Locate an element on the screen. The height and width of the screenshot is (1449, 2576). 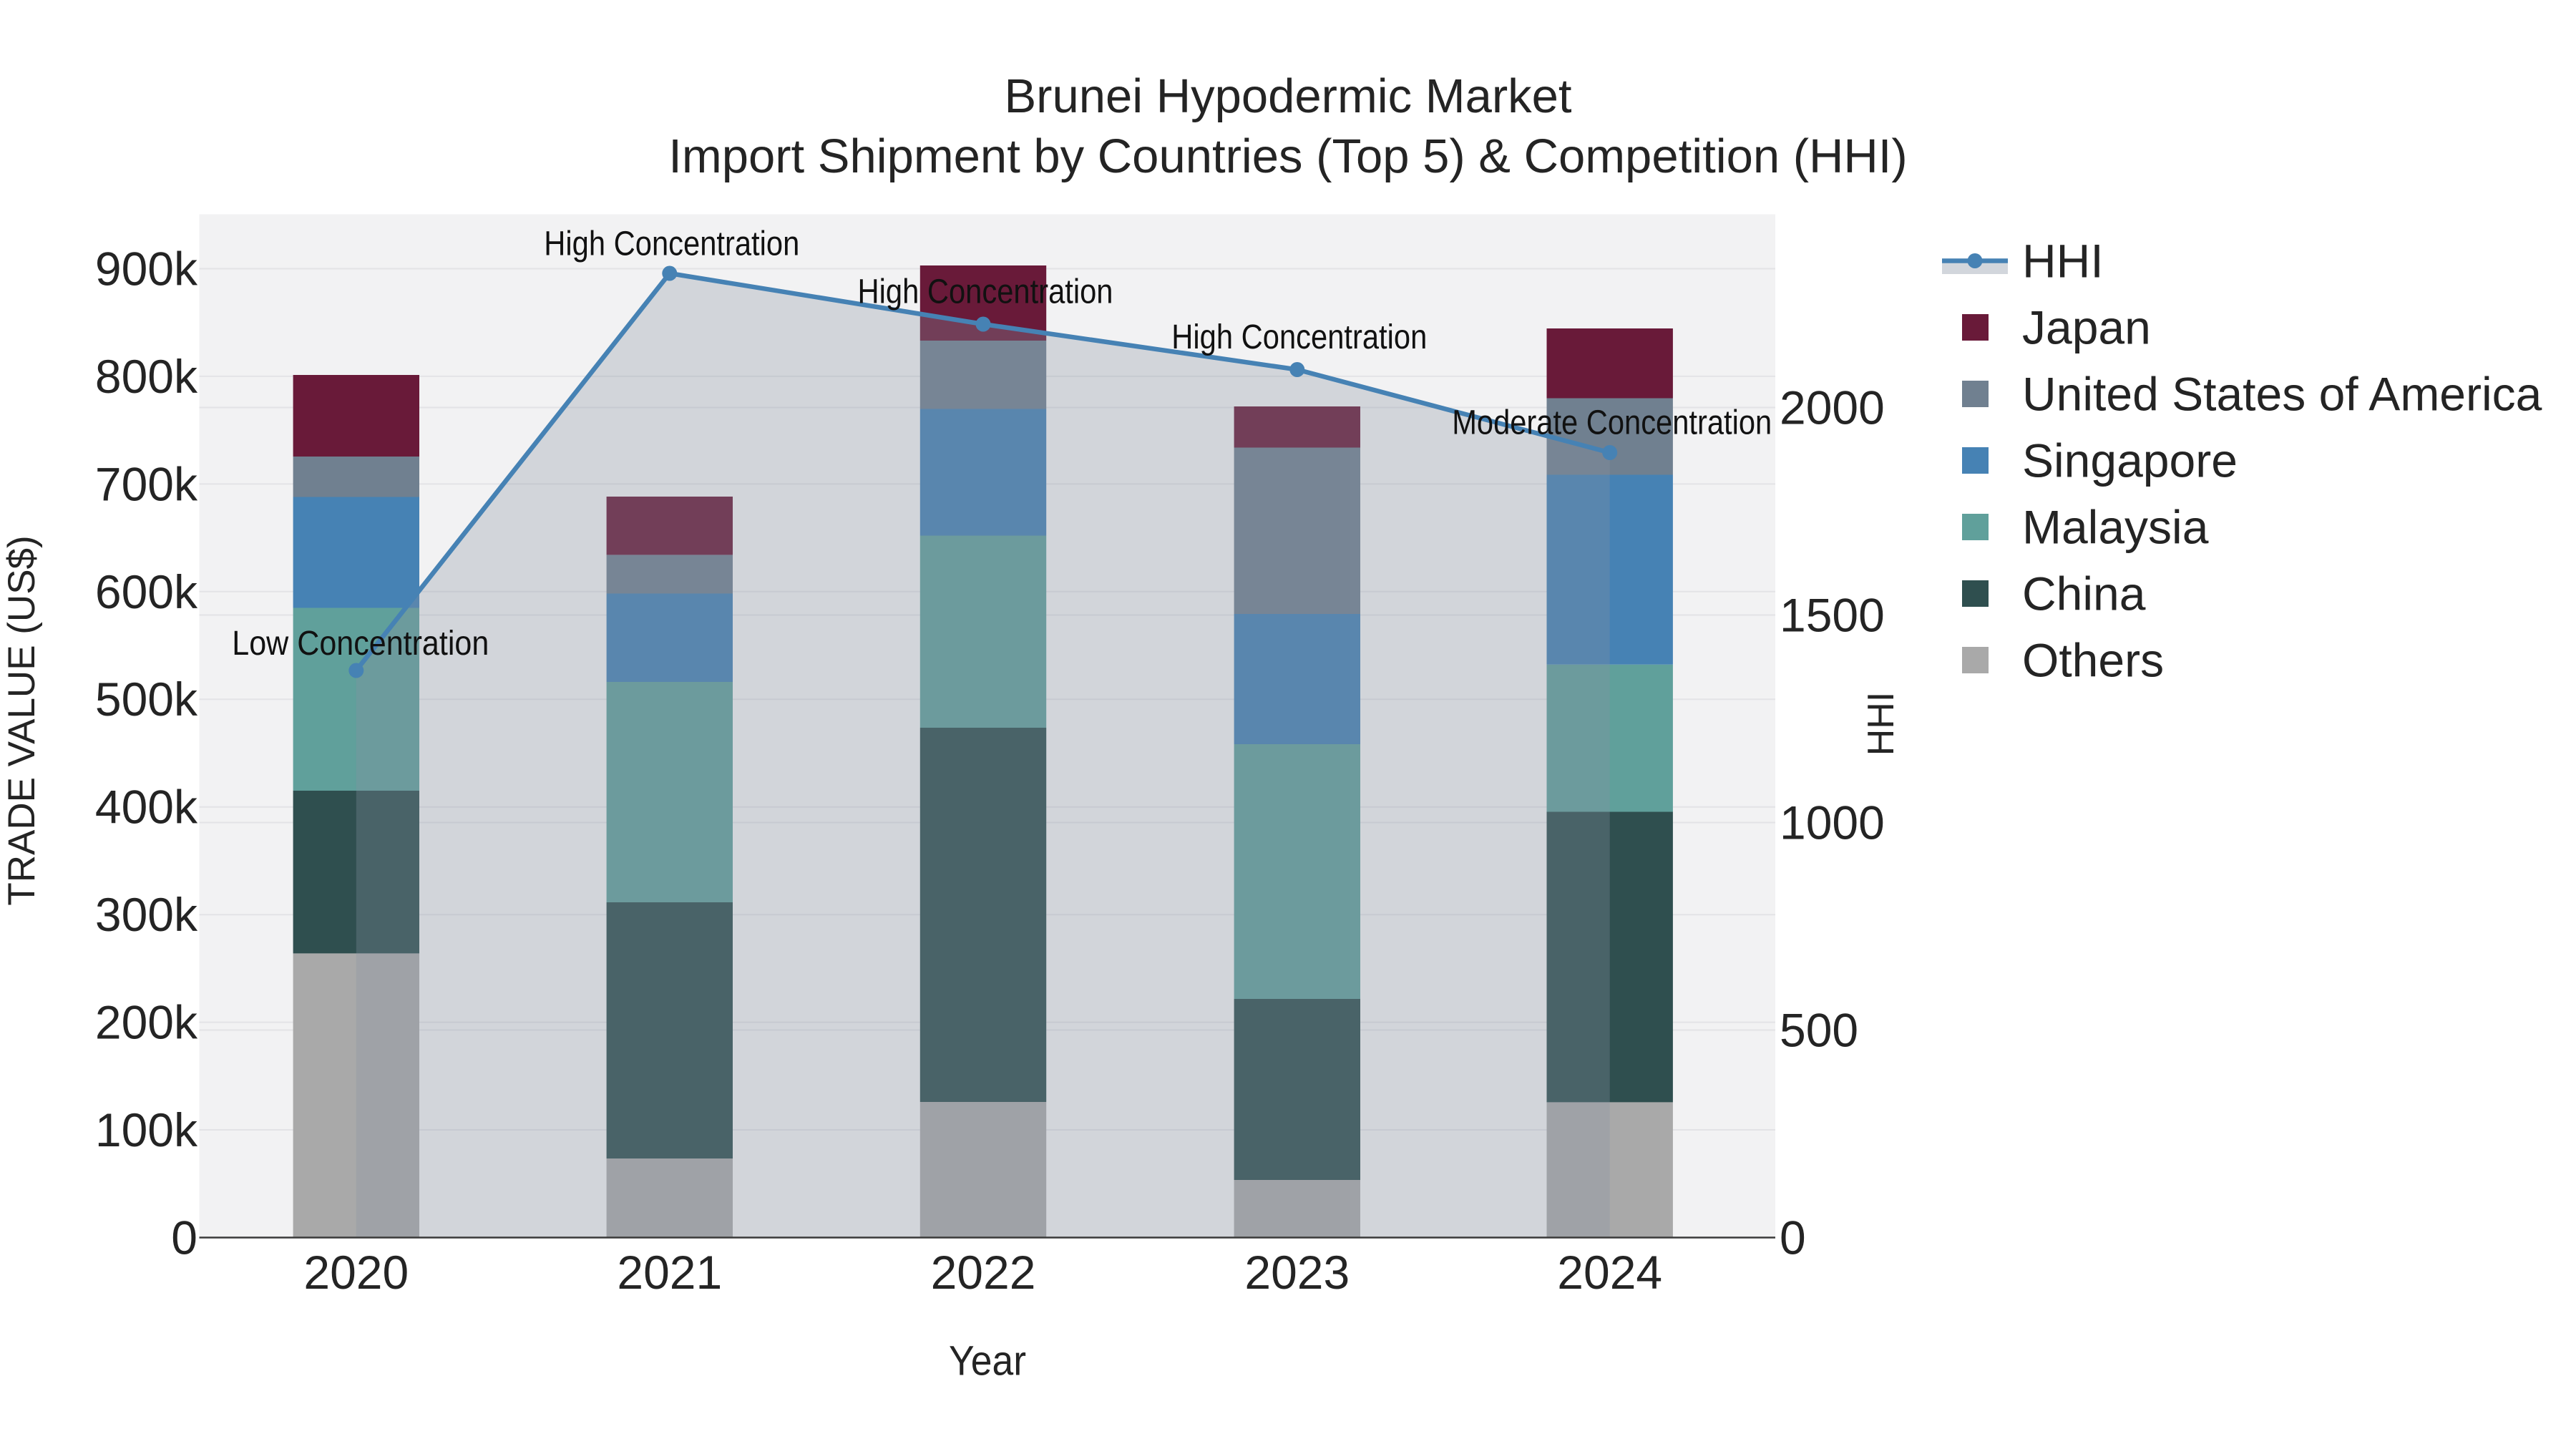
svg-text: 400k is located at coordinates (146, 807).